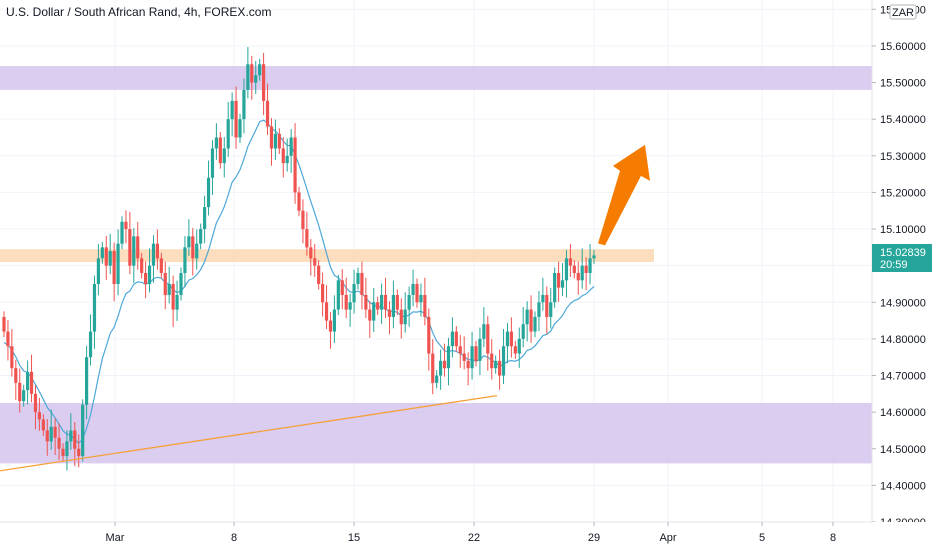 The width and height of the screenshot is (932, 550). What do you see at coordinates (903, 303) in the screenshot?
I see `y-tick-label: 14.90000` at bounding box center [903, 303].